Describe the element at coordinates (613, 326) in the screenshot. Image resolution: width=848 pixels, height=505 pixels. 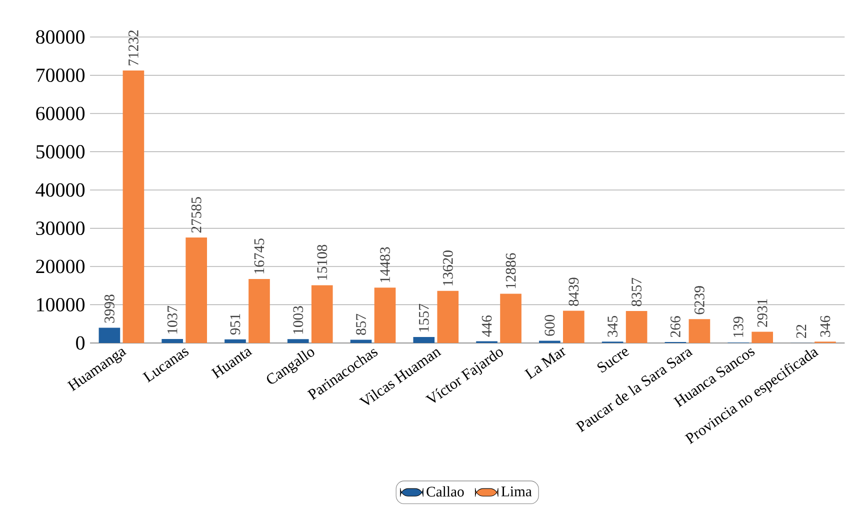
I see `data-label: 345` at that location.